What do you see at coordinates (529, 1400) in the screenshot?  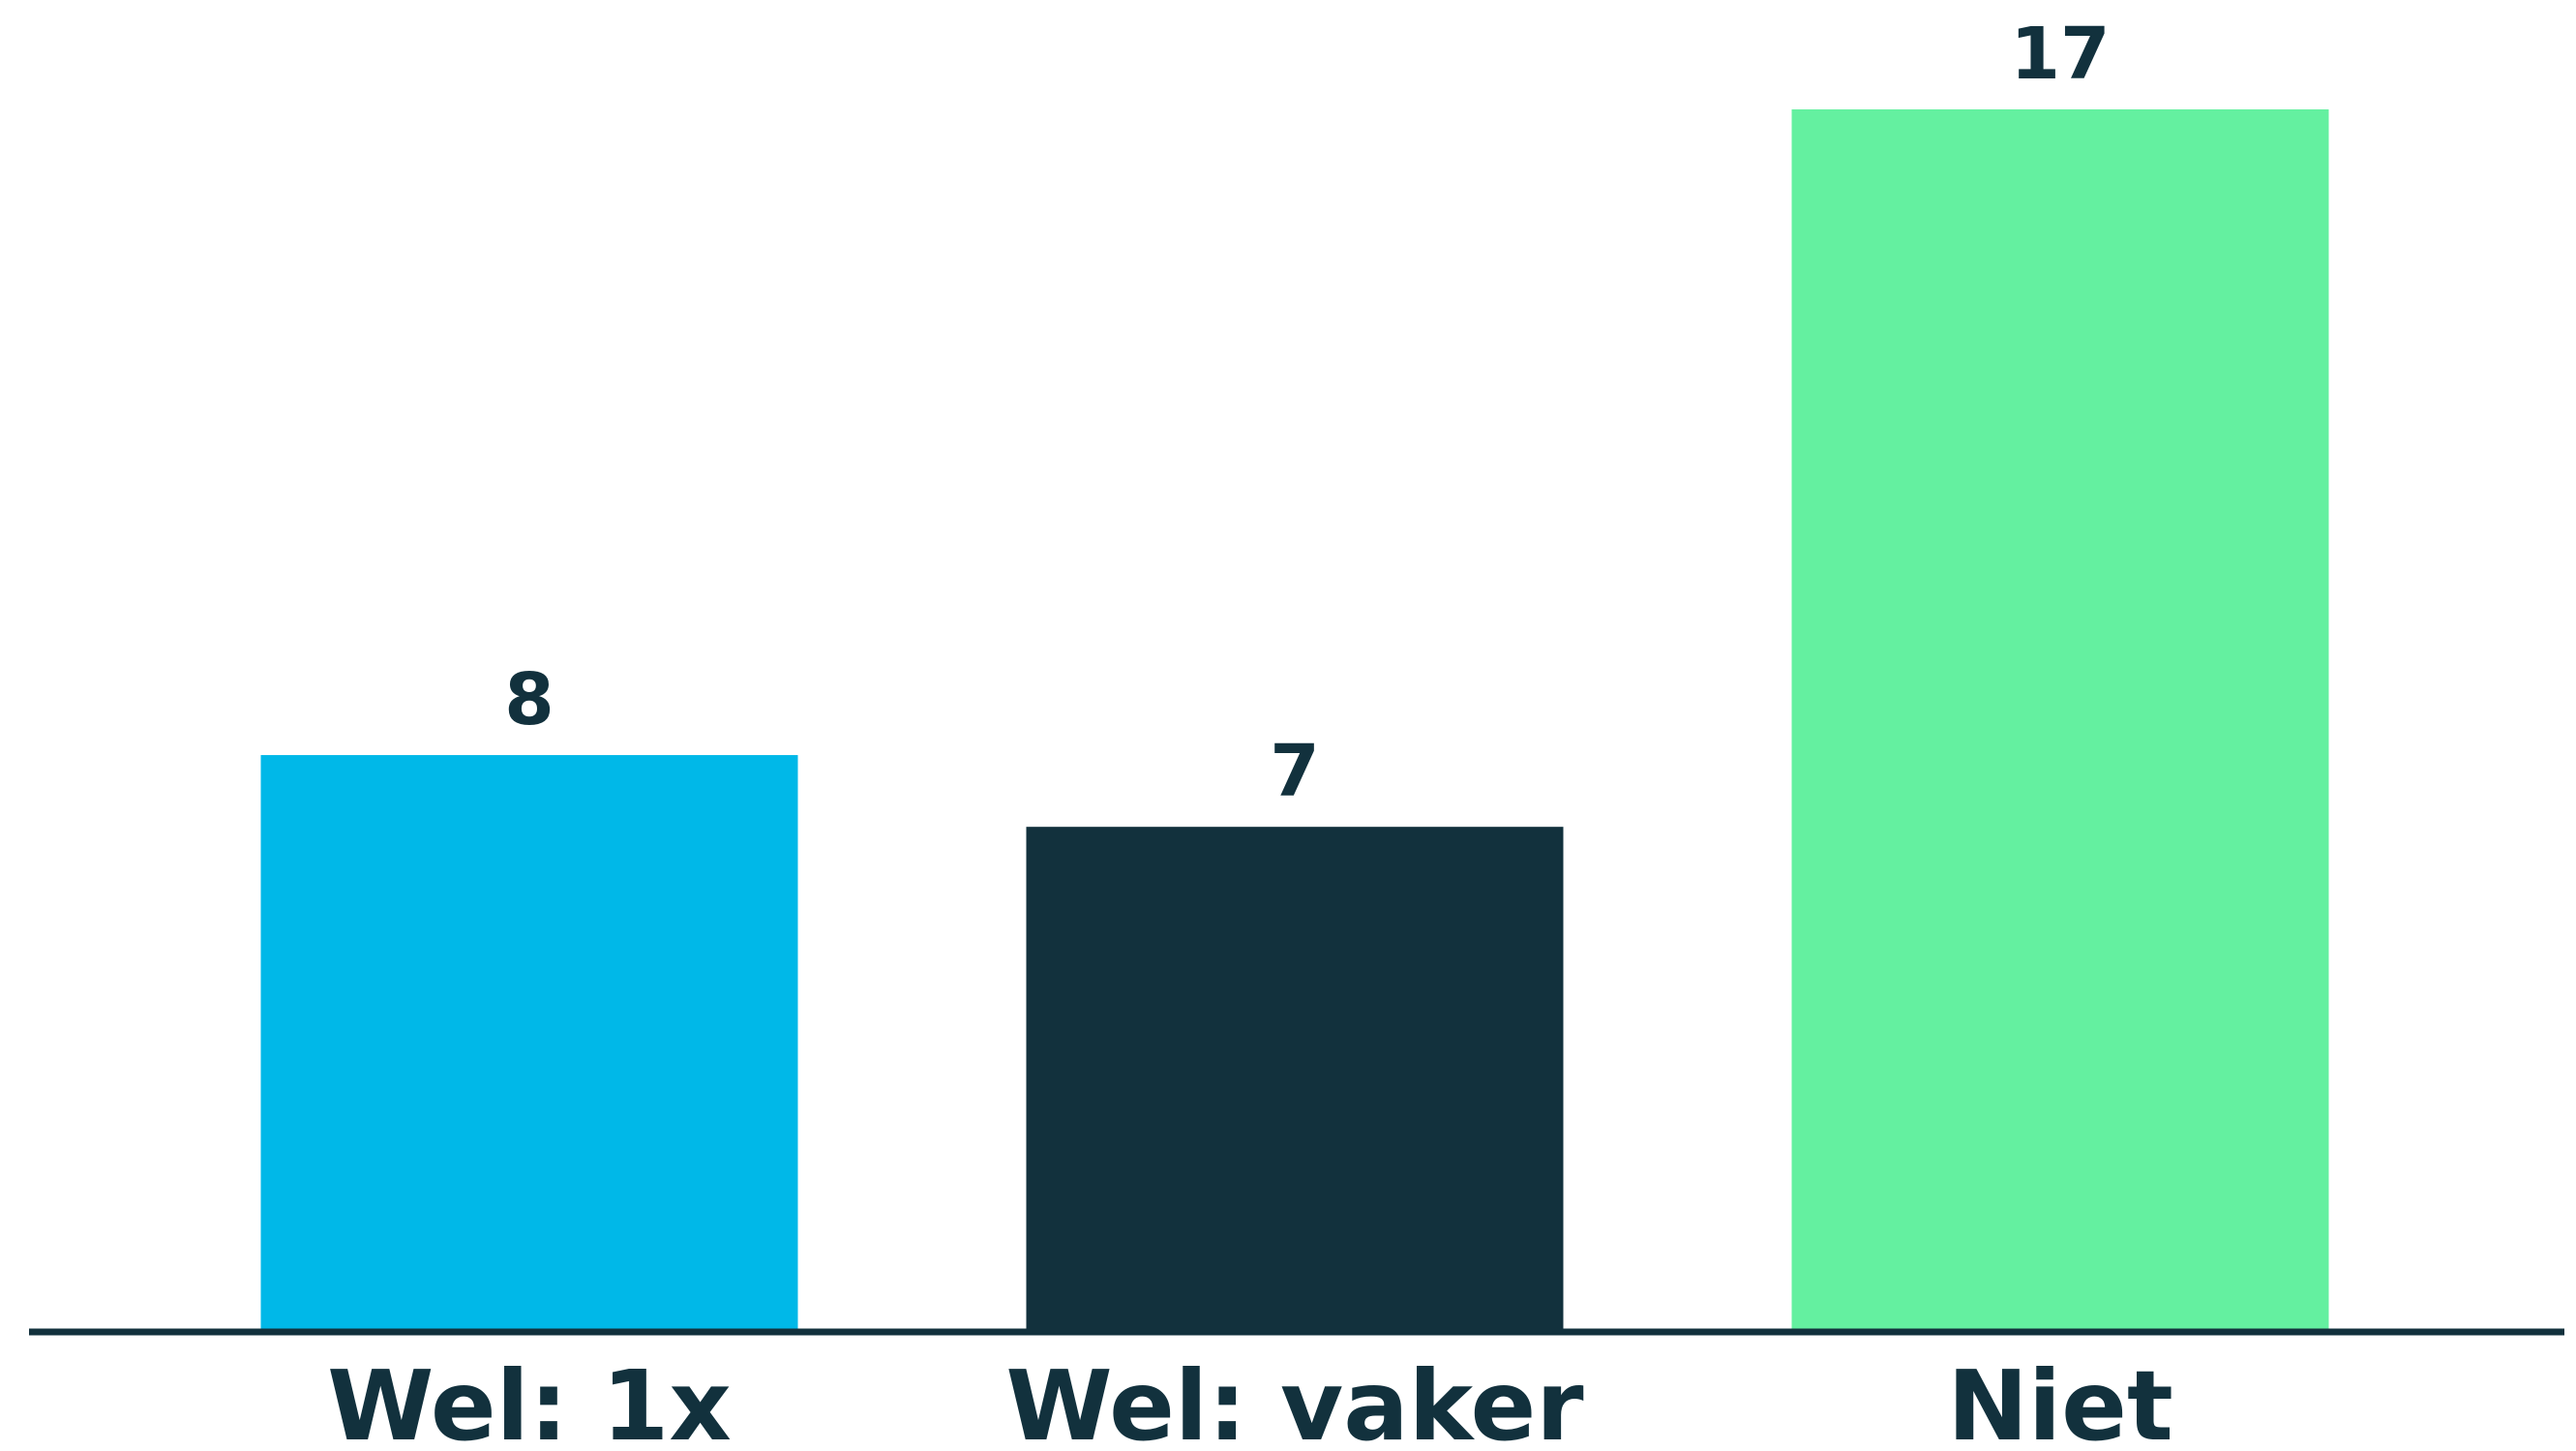 I see `x-tick-label: Wel: 1x` at bounding box center [529, 1400].